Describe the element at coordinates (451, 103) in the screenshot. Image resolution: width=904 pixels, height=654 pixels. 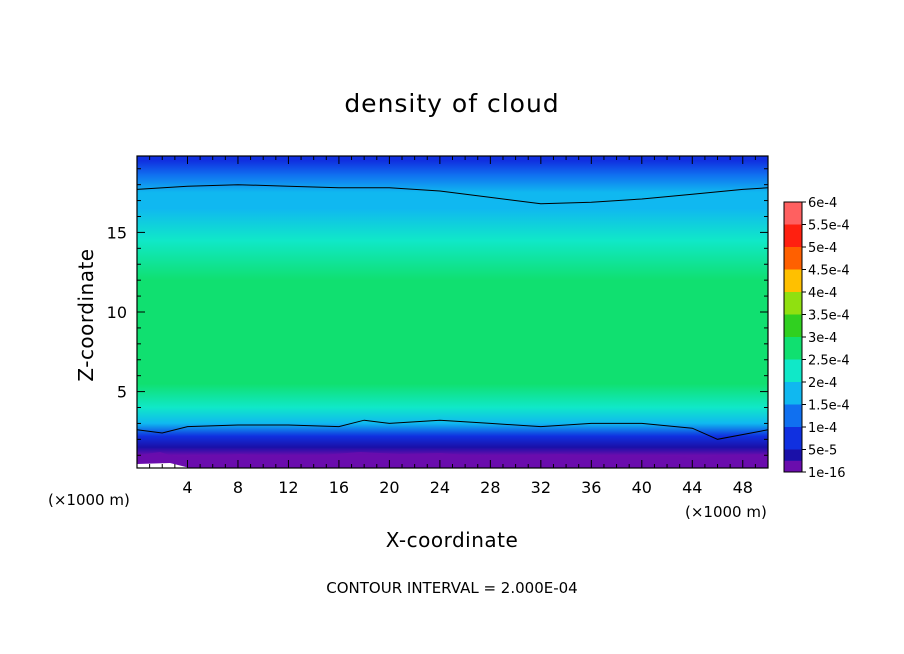
I see `chart-title: density of cloud` at that location.